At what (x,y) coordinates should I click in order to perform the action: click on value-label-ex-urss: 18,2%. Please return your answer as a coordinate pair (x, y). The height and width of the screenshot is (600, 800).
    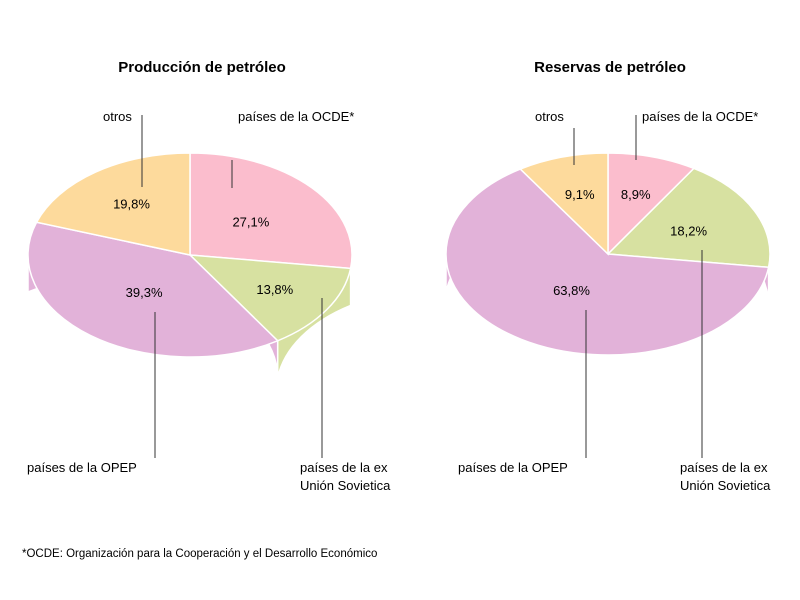
    Looking at the image, I should click on (688, 230).